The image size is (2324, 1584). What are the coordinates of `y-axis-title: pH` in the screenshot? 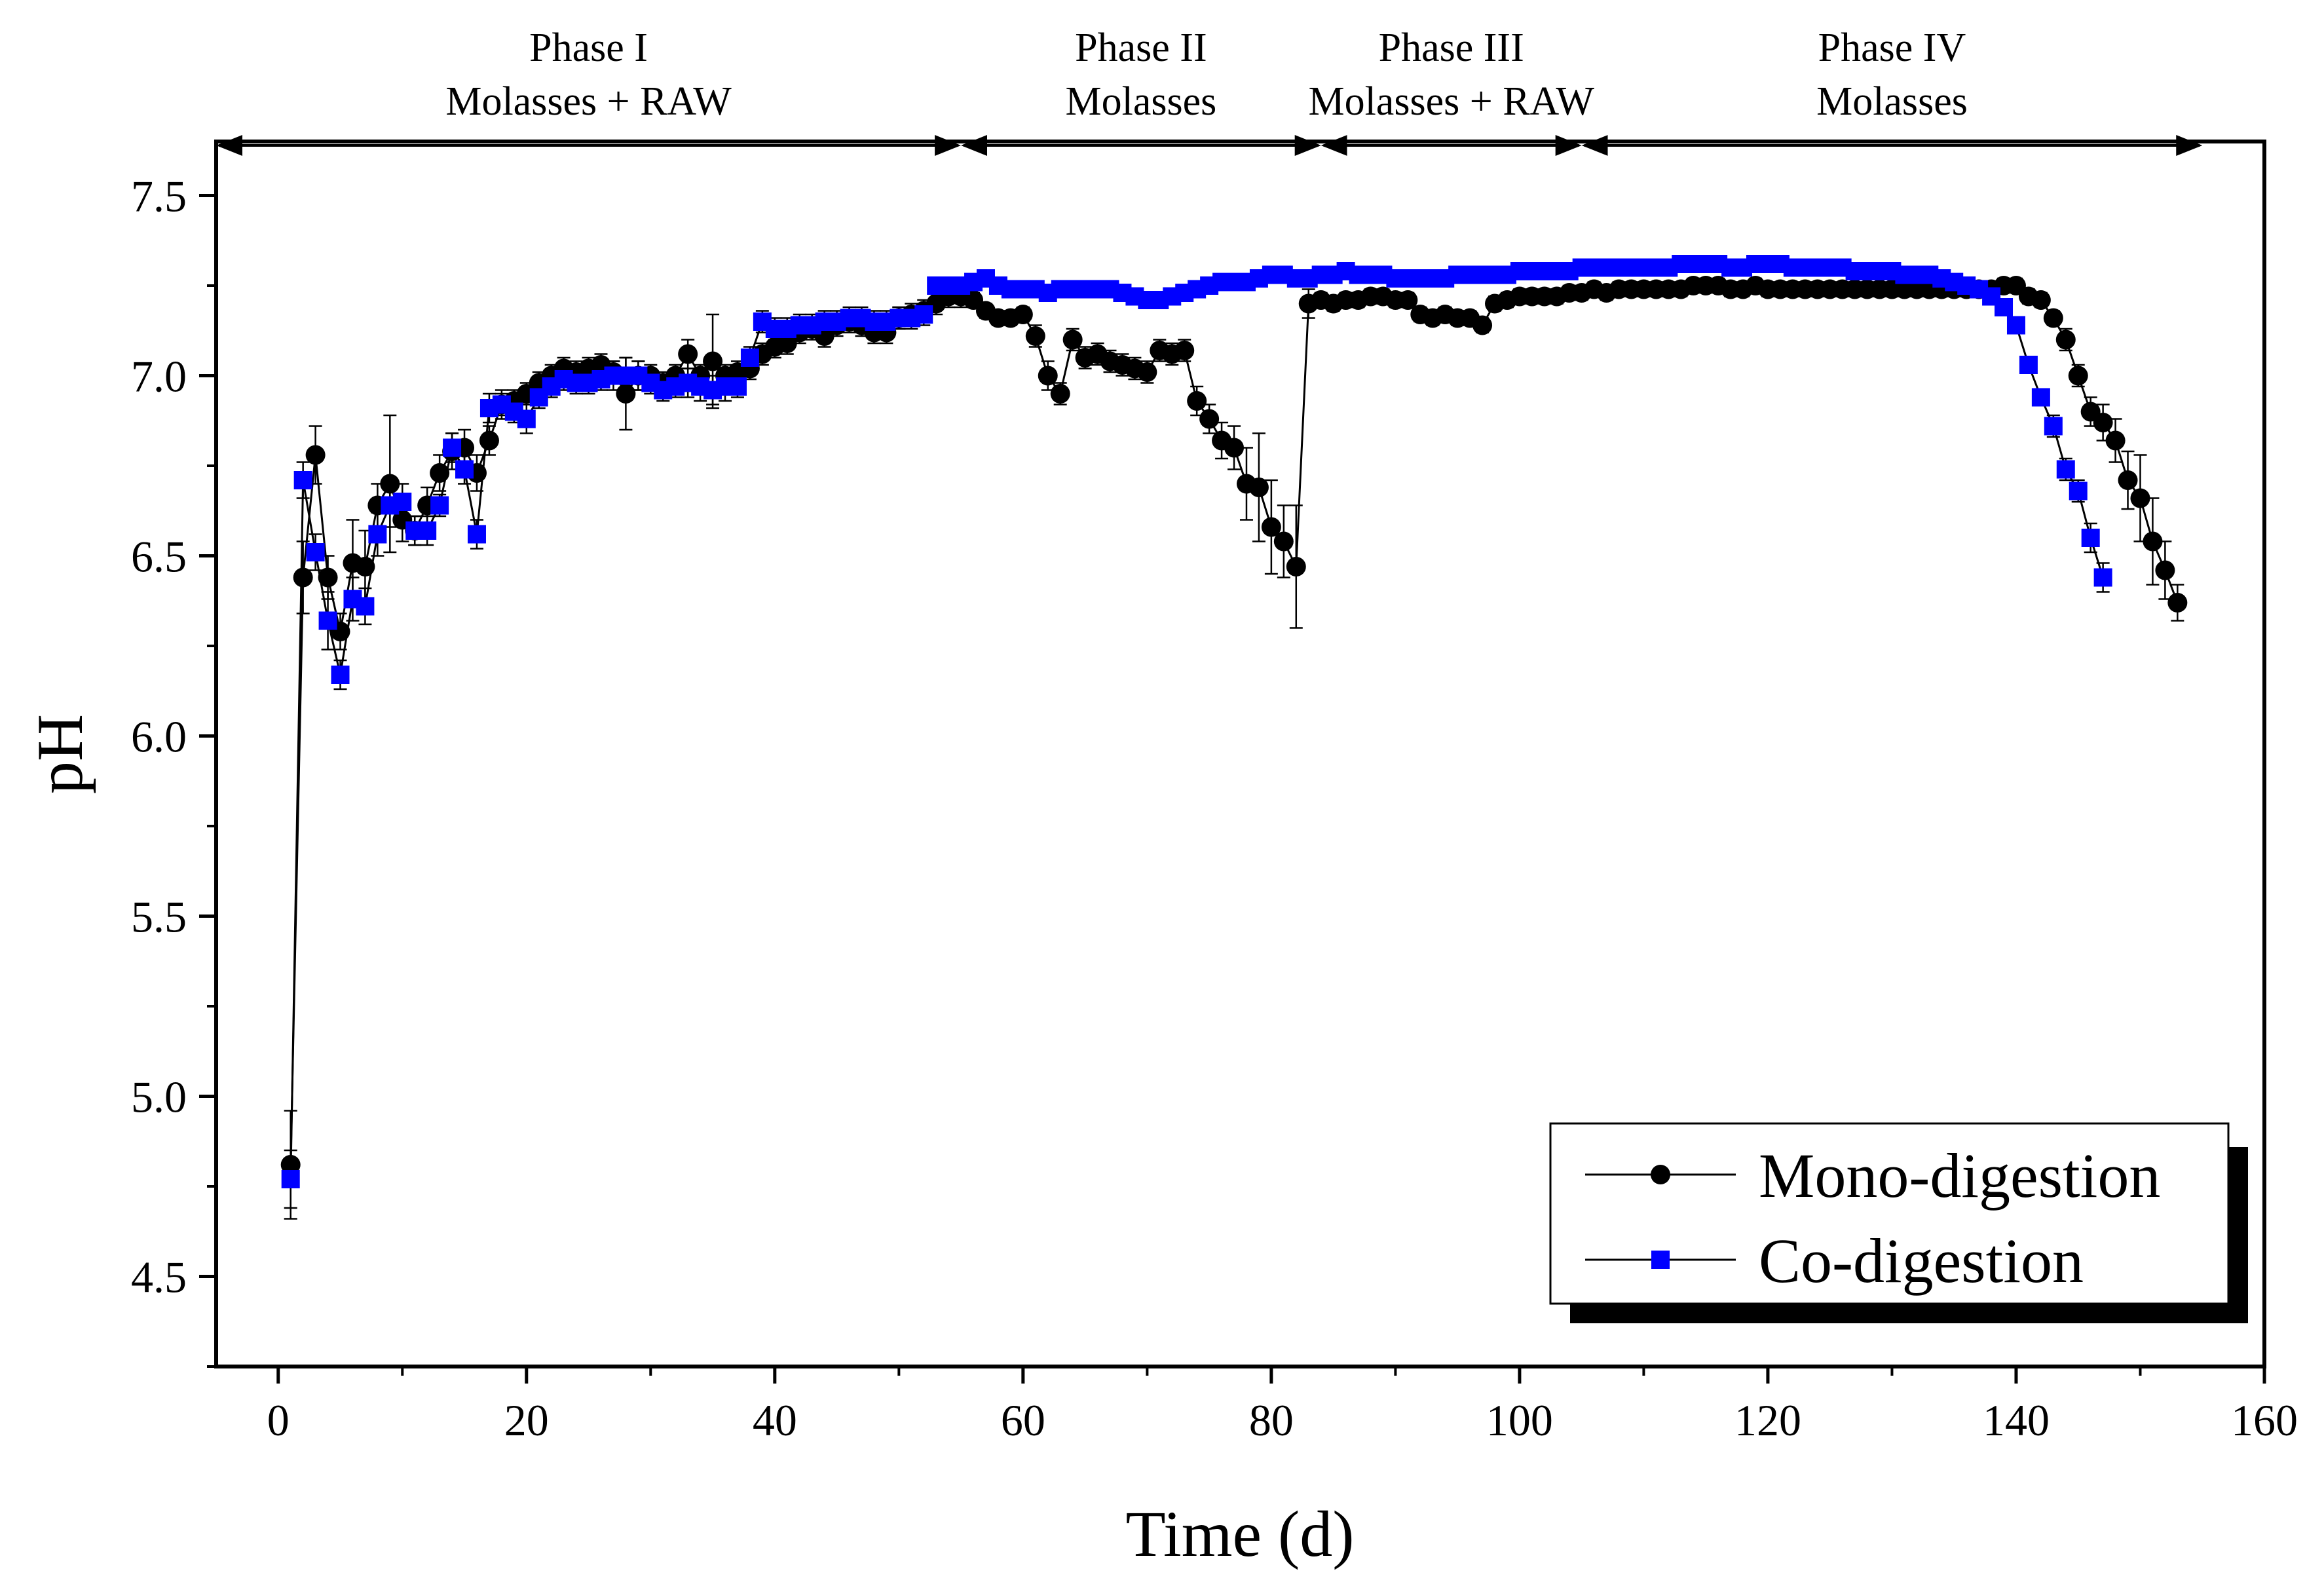 It's located at (60, 754).